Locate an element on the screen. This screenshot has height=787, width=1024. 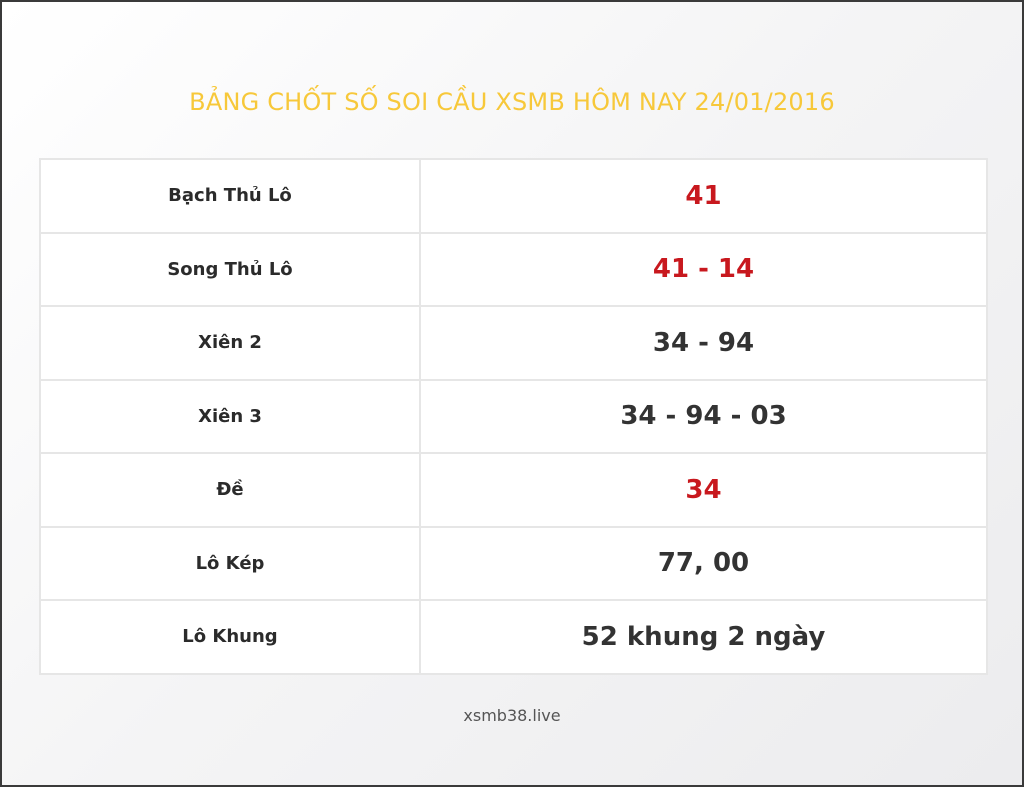
table-row: Xiên 2 34 - 94 is located at coordinates (513, 343).